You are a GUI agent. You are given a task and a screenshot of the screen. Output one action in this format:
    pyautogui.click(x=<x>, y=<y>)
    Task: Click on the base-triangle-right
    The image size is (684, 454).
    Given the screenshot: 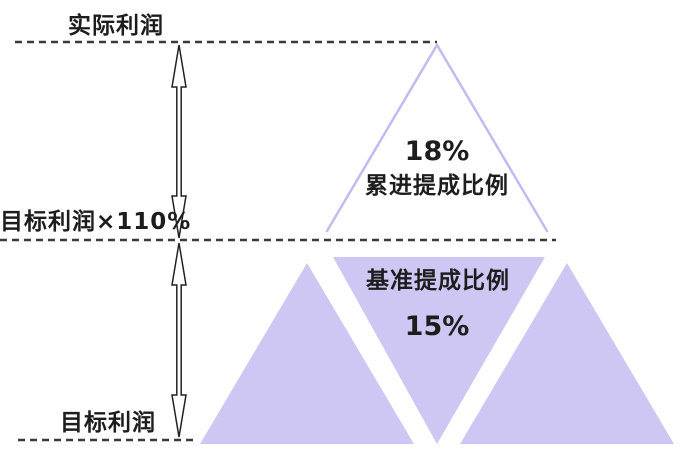 What is the action you would take?
    pyautogui.click(x=567, y=353)
    